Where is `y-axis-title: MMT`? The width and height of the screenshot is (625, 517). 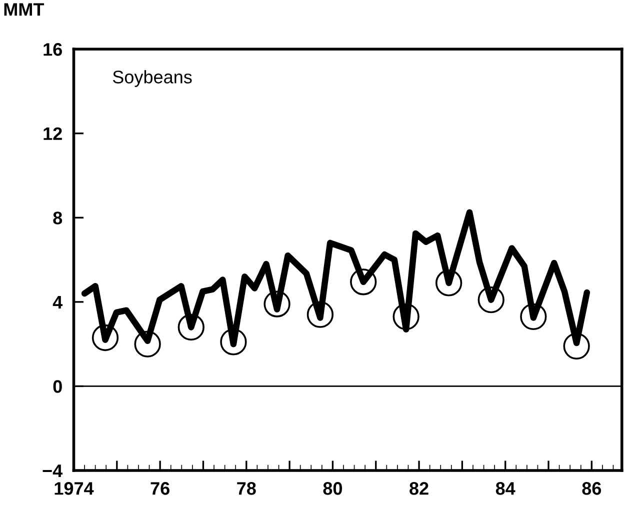
y-axis-title: MMT is located at coordinates (24, 9).